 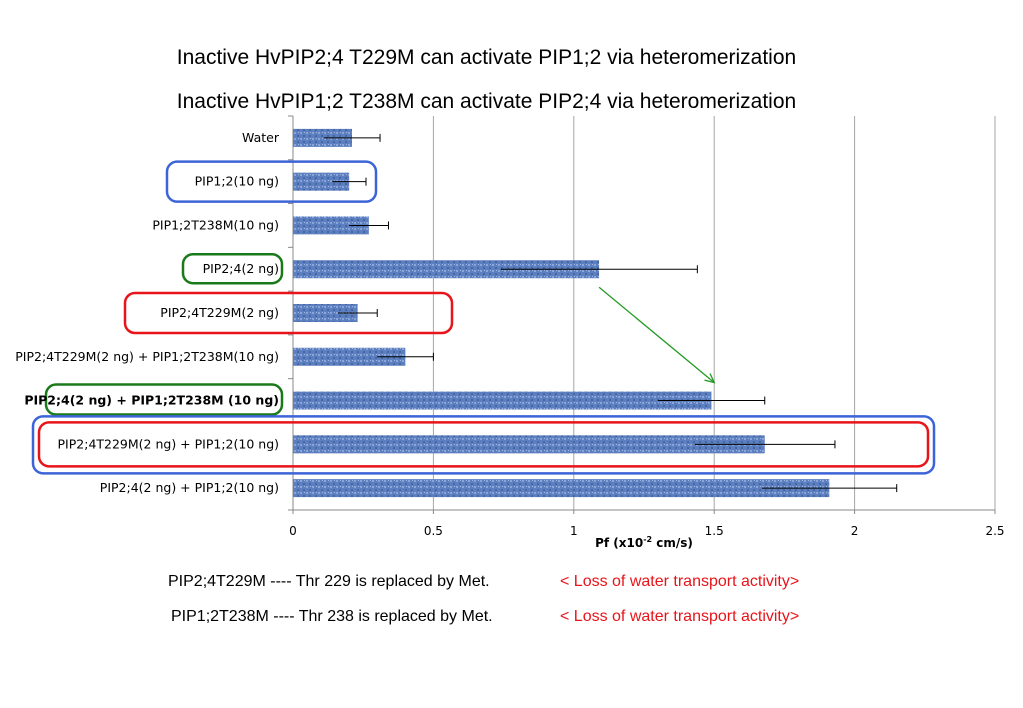 What do you see at coordinates (680, 581) in the screenshot?
I see `mutation-note-1-effect: < Loss of water transport activity>` at bounding box center [680, 581].